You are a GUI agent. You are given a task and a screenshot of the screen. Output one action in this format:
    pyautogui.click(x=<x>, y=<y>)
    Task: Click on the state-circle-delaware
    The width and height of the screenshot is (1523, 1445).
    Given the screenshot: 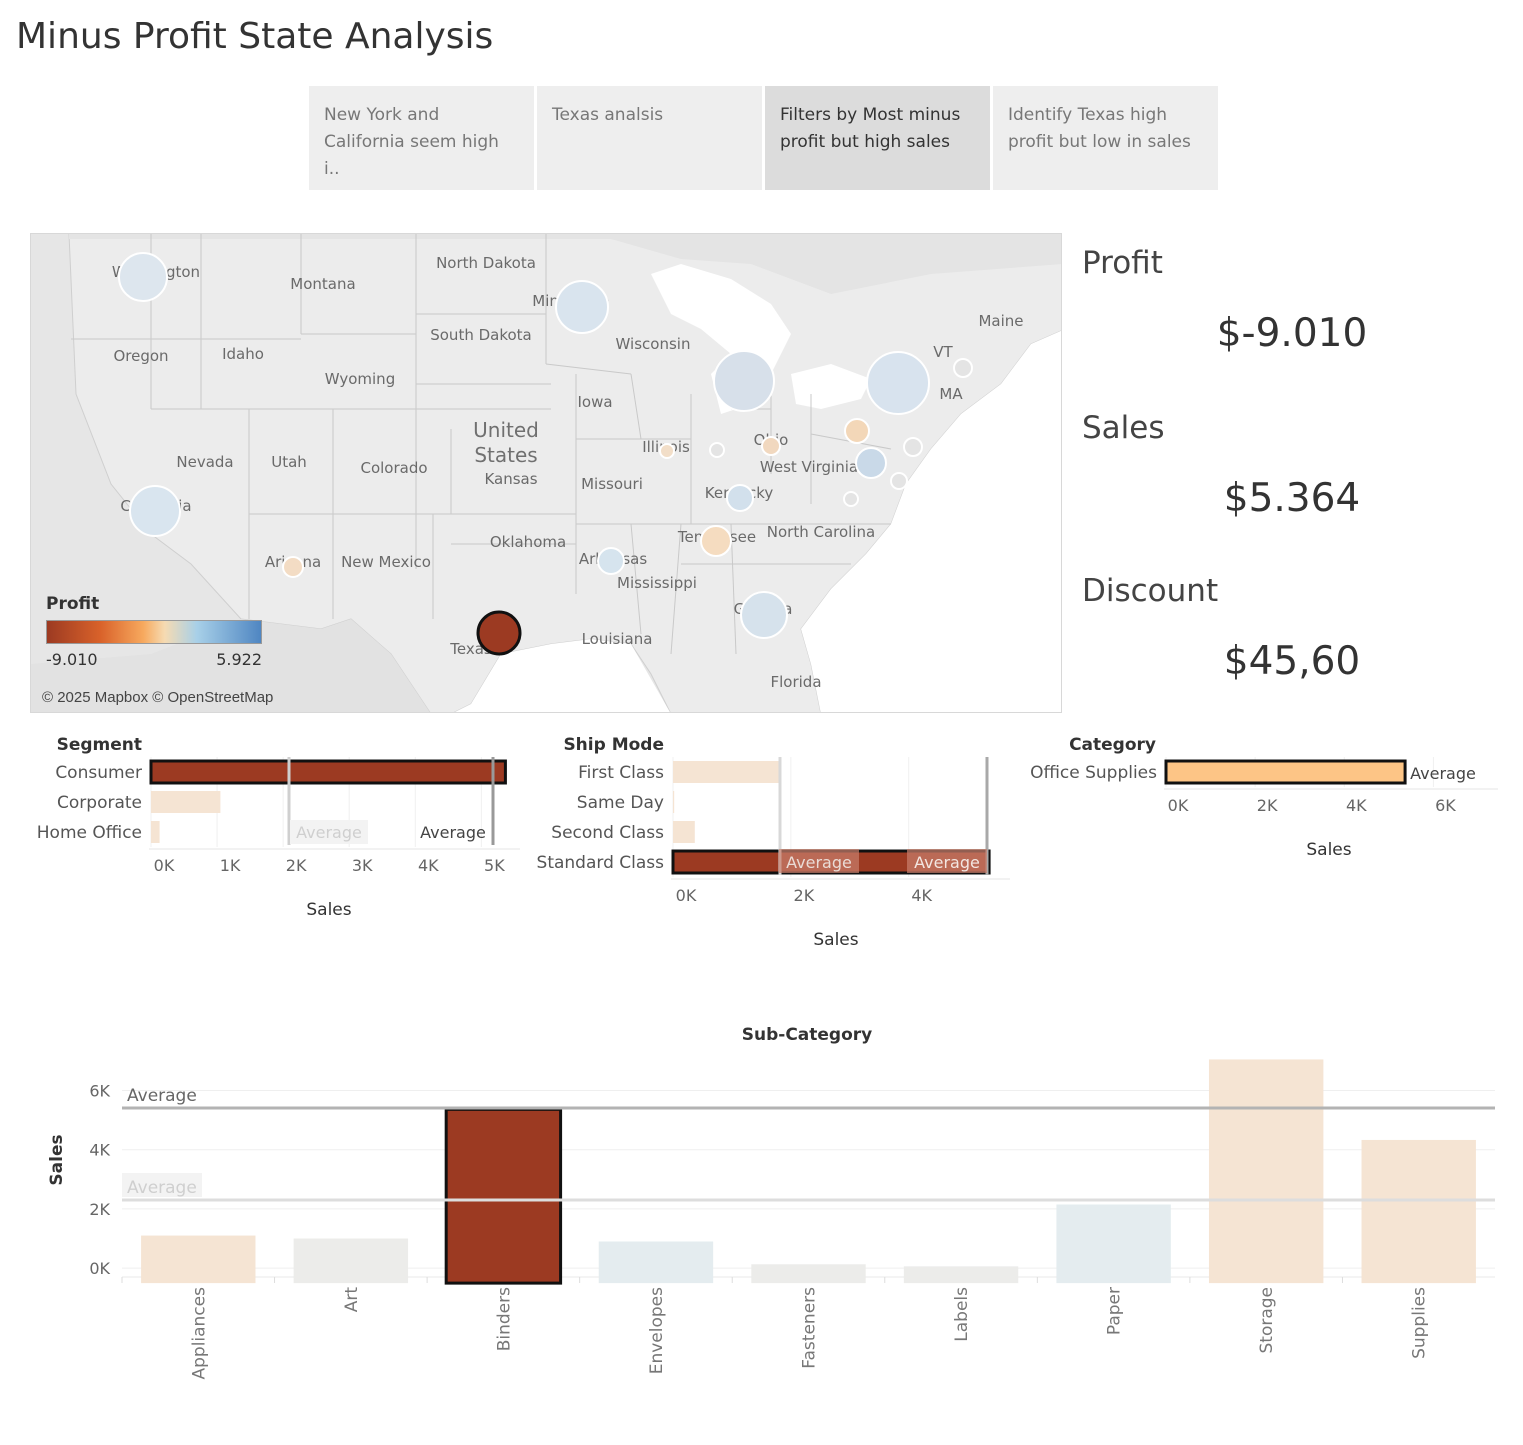 What is the action you would take?
    pyautogui.click(x=899, y=481)
    